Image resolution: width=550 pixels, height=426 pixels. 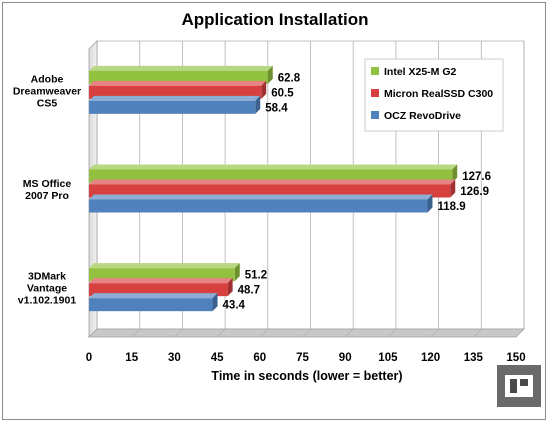 I want to click on data-label: 126.9, so click(x=474, y=192).